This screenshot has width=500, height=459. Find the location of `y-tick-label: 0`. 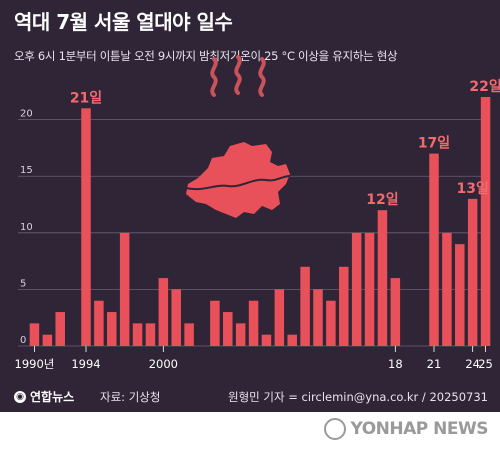

y-tick-label: 0 is located at coordinates (23, 340).